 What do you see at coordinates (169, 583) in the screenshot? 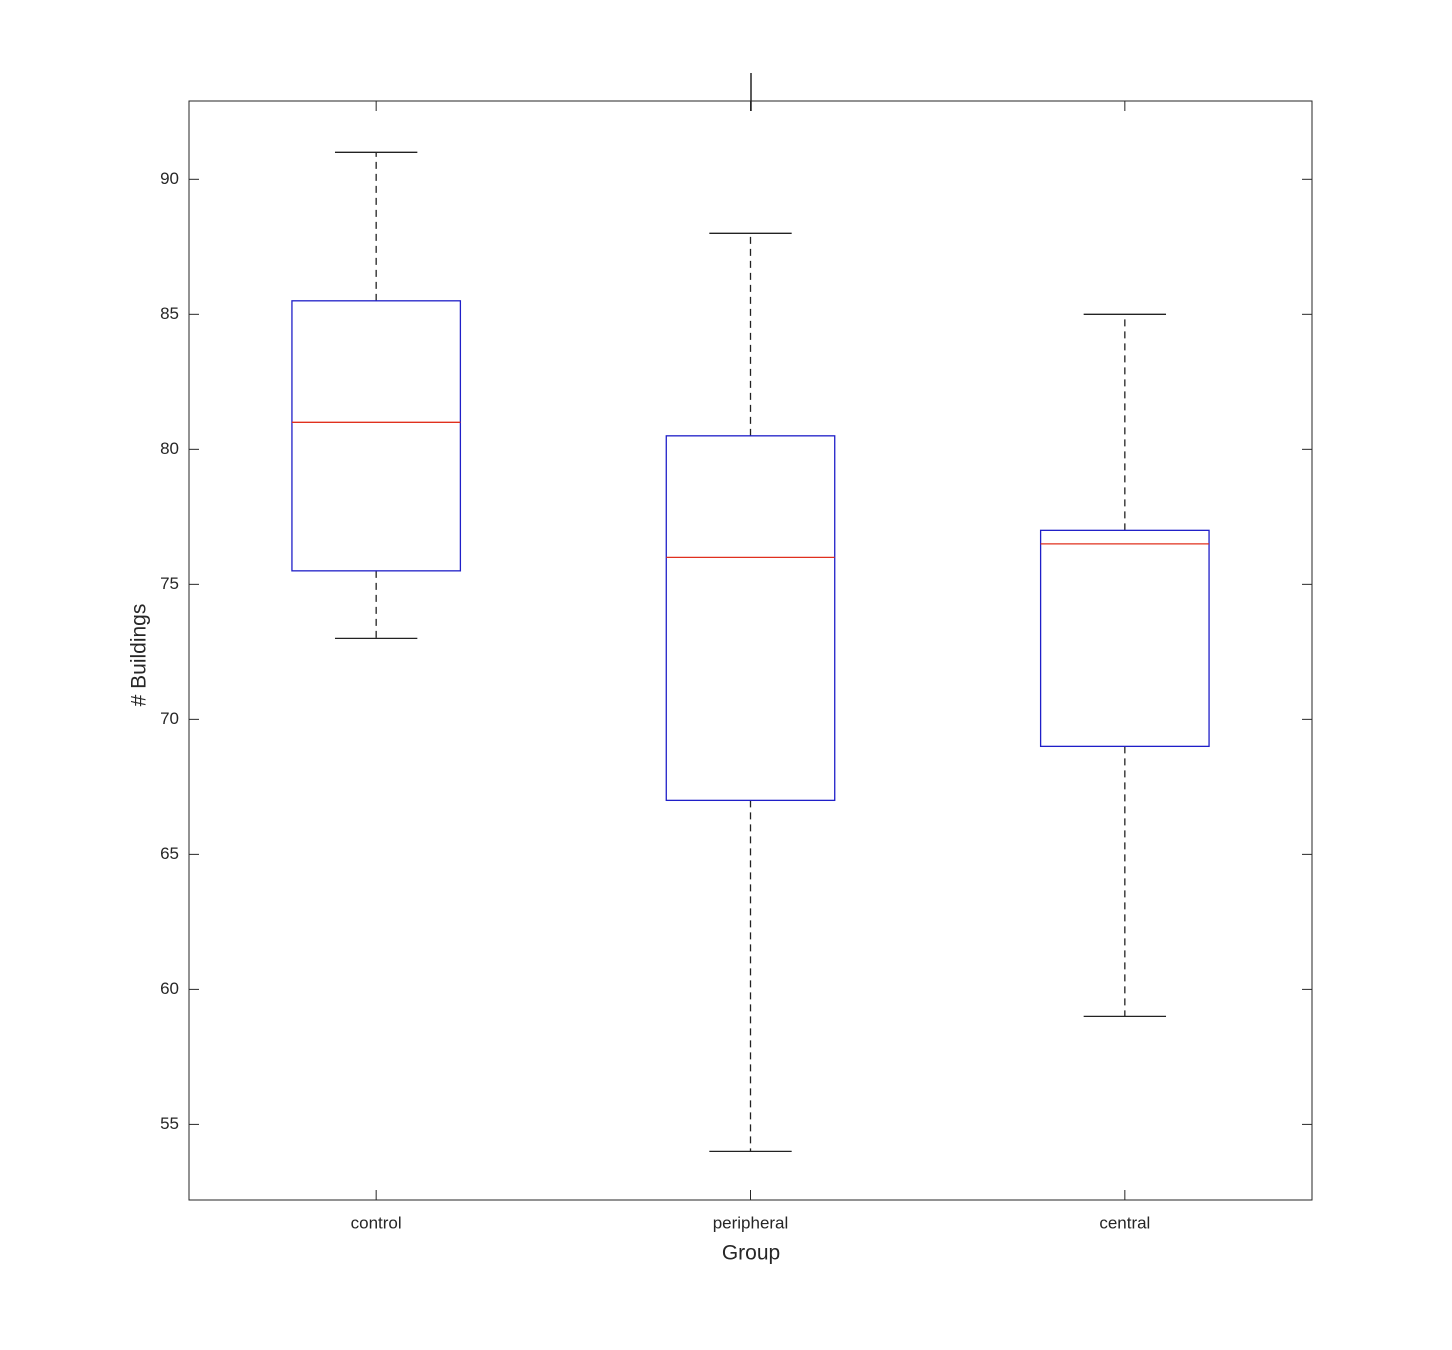
I see `y-tick-label: 75` at bounding box center [169, 583].